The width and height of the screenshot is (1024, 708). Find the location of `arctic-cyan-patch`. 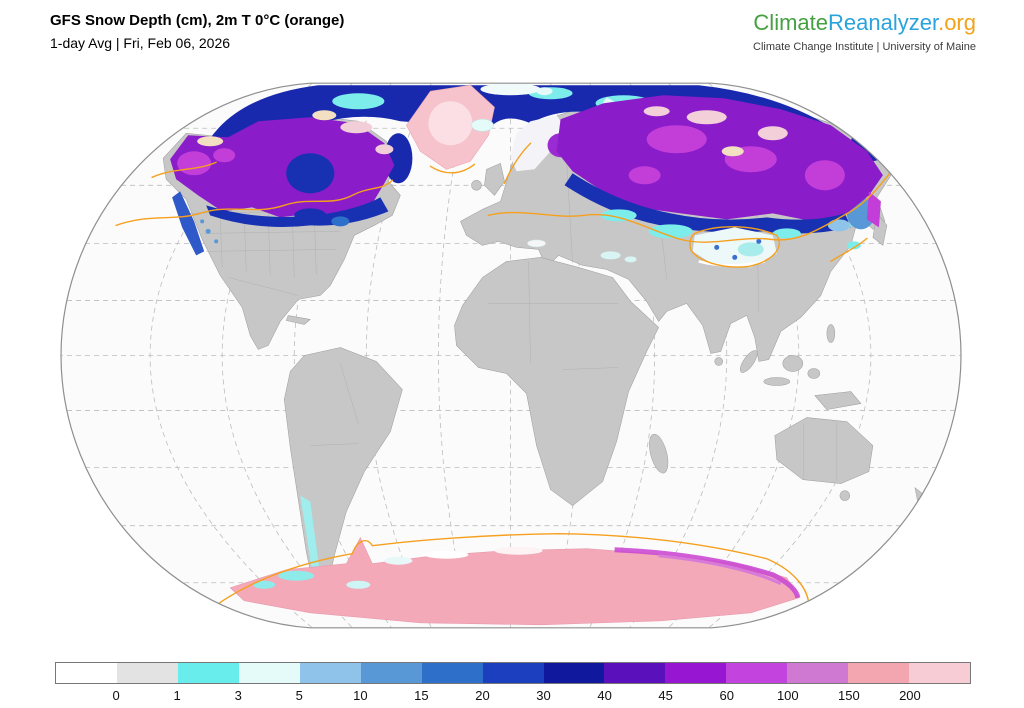

arctic-cyan-patch is located at coordinates (358, 101).